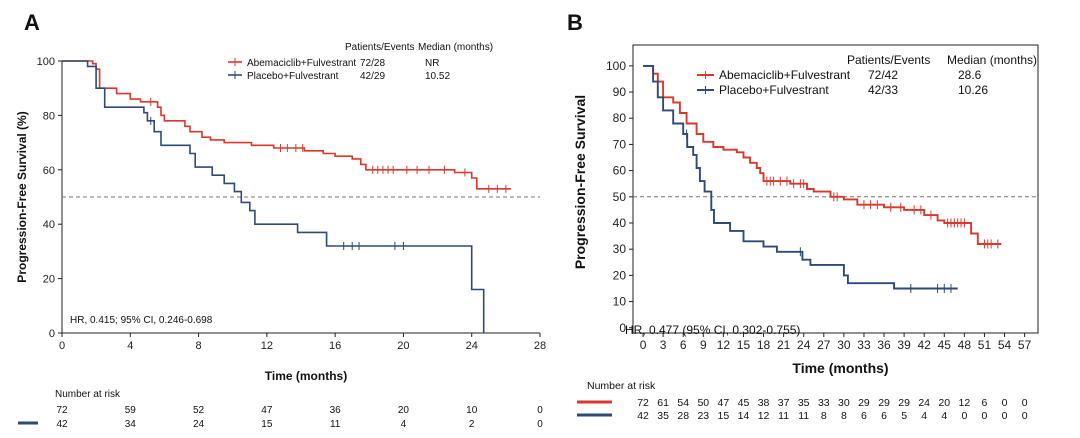 This screenshot has height=438, width=1080. Describe the element at coordinates (379, 47) in the screenshot. I see `legend-header-patients-events: Patients/Events` at that location.